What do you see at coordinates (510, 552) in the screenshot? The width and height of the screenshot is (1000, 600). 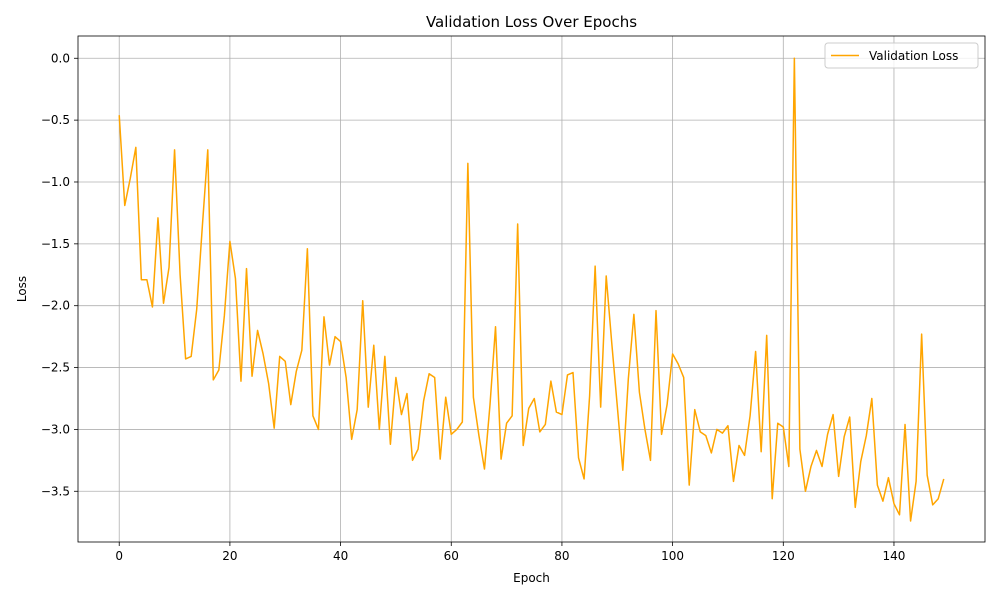 I see `x-axis-ticks: 0 20 40 60 80 100 120 140` at bounding box center [510, 552].